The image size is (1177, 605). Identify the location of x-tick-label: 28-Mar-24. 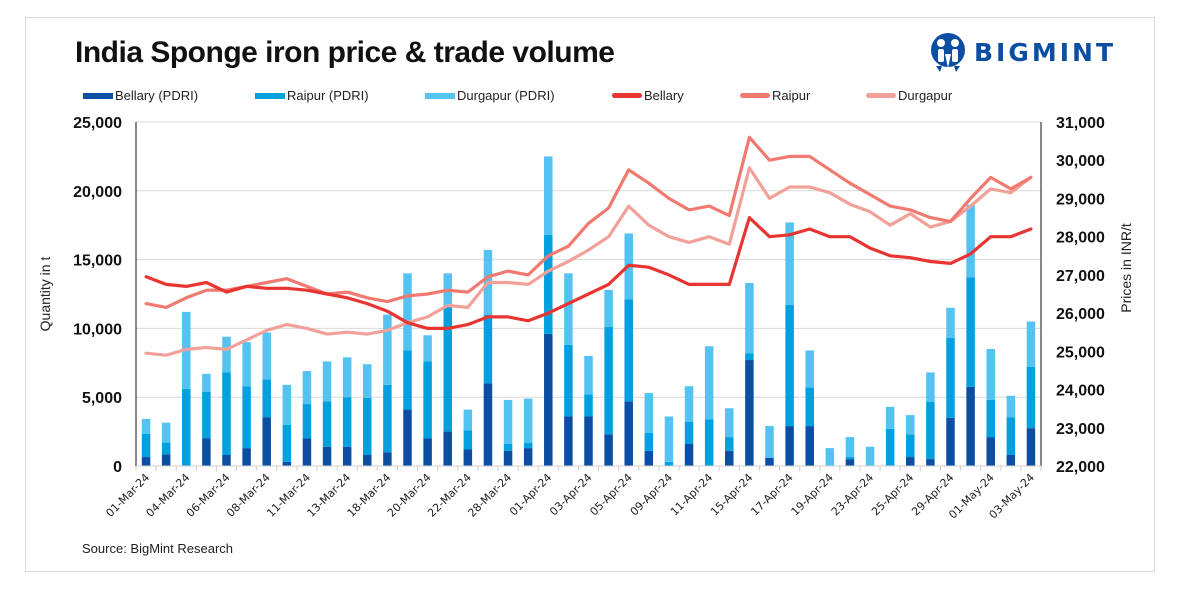
(489, 495).